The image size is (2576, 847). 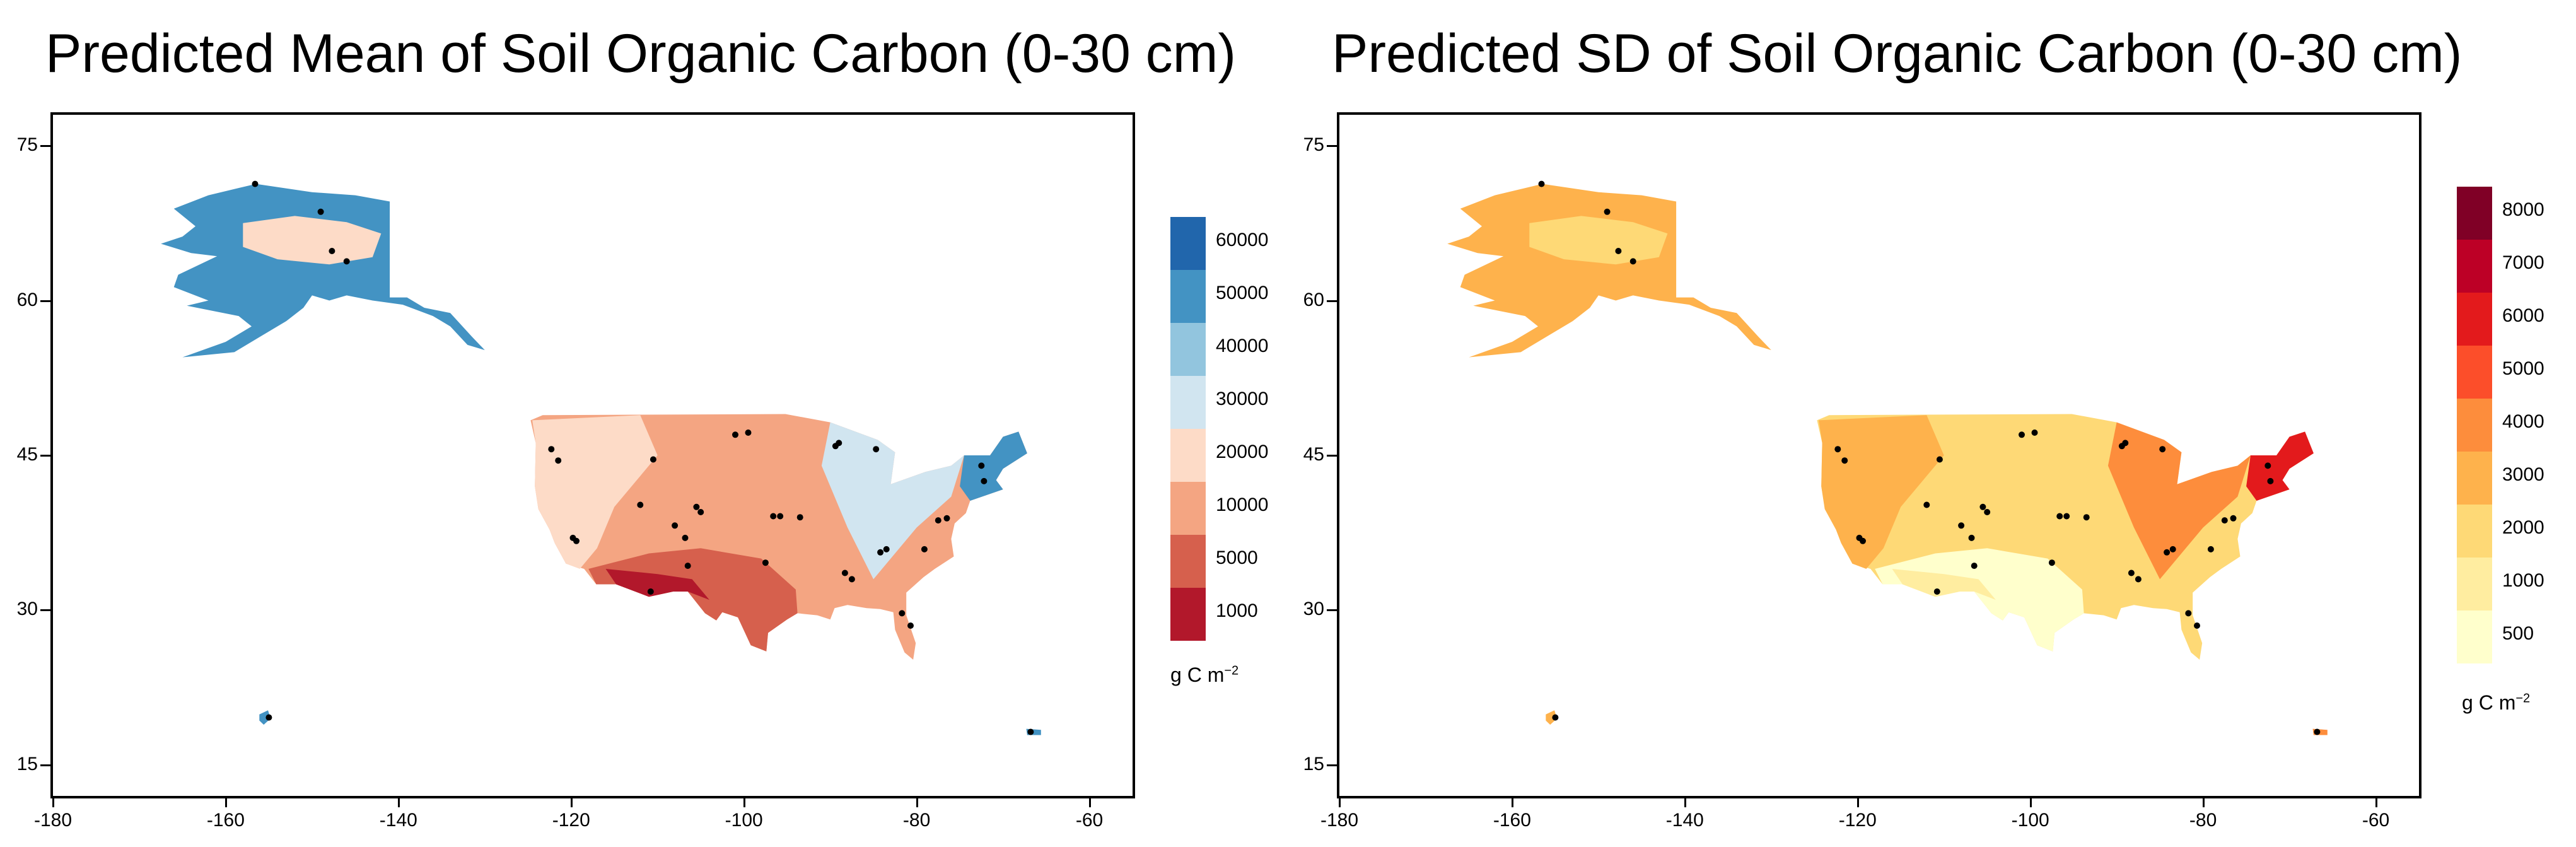 What do you see at coordinates (1243, 240) in the screenshot?
I see `legend-label: 60000` at bounding box center [1243, 240].